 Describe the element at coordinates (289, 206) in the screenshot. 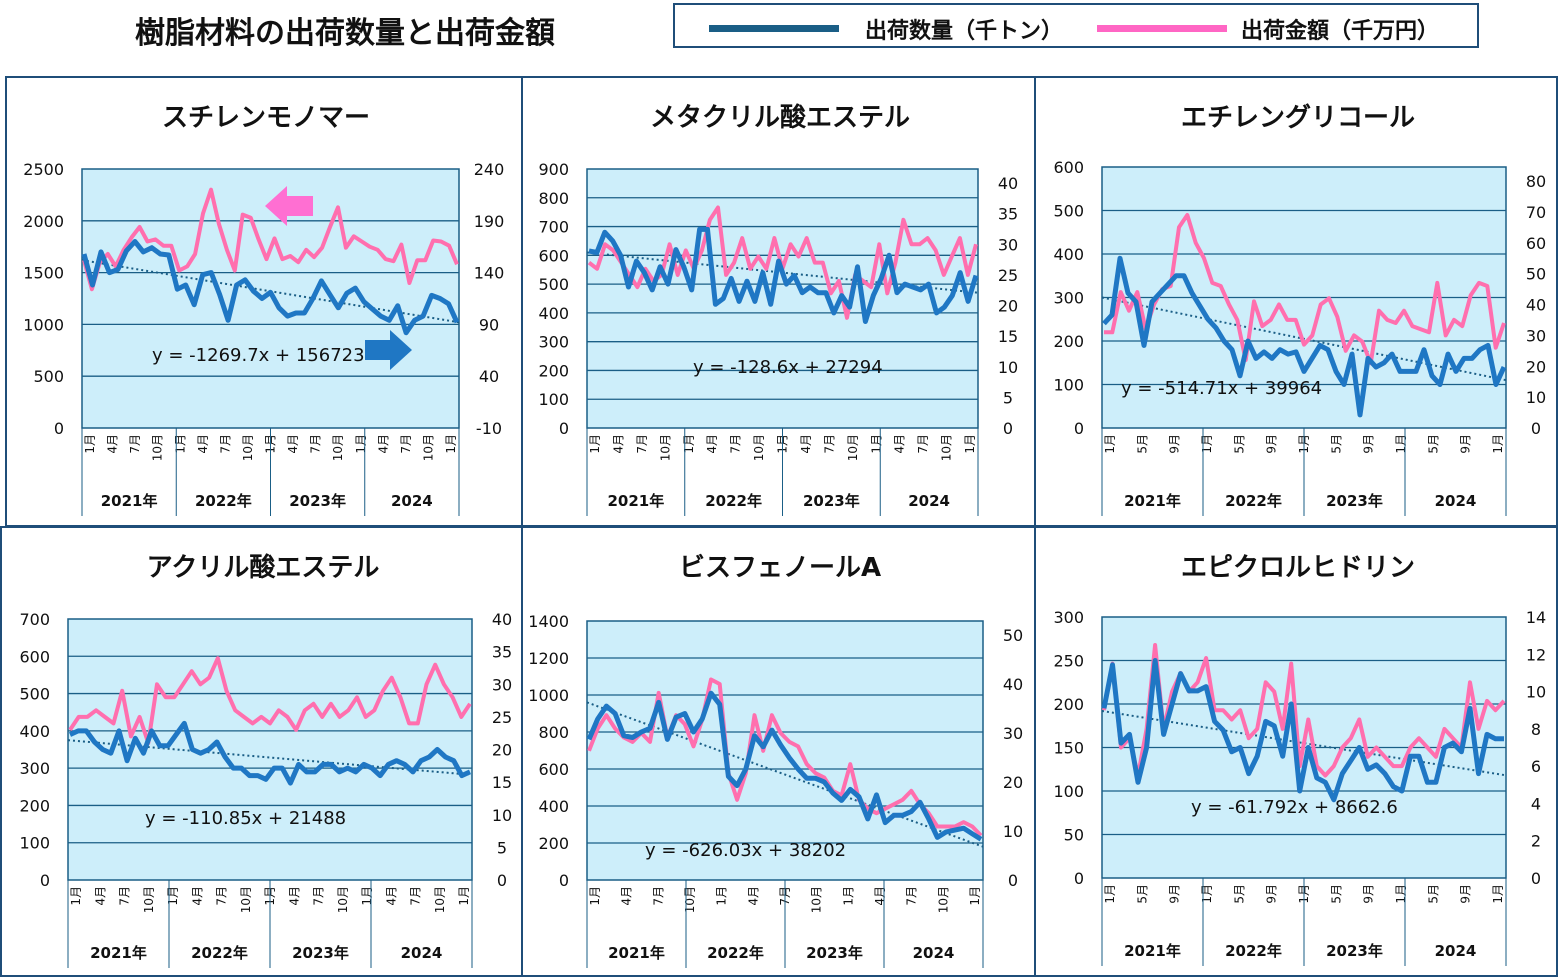

I see `left-axis-arrow-icon` at that location.